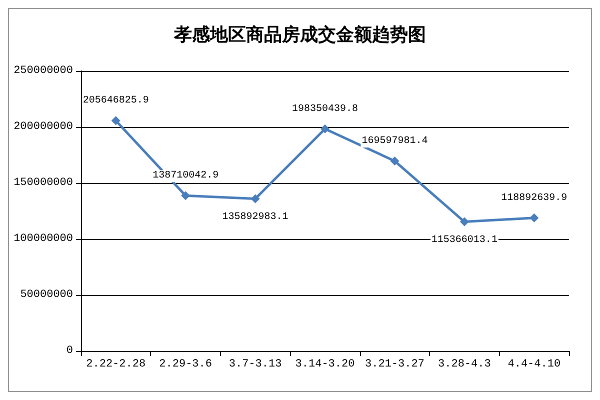 This screenshot has height=400, width=600. What do you see at coordinates (185, 176) in the screenshot?
I see `data-label: 138710042.9` at bounding box center [185, 176].